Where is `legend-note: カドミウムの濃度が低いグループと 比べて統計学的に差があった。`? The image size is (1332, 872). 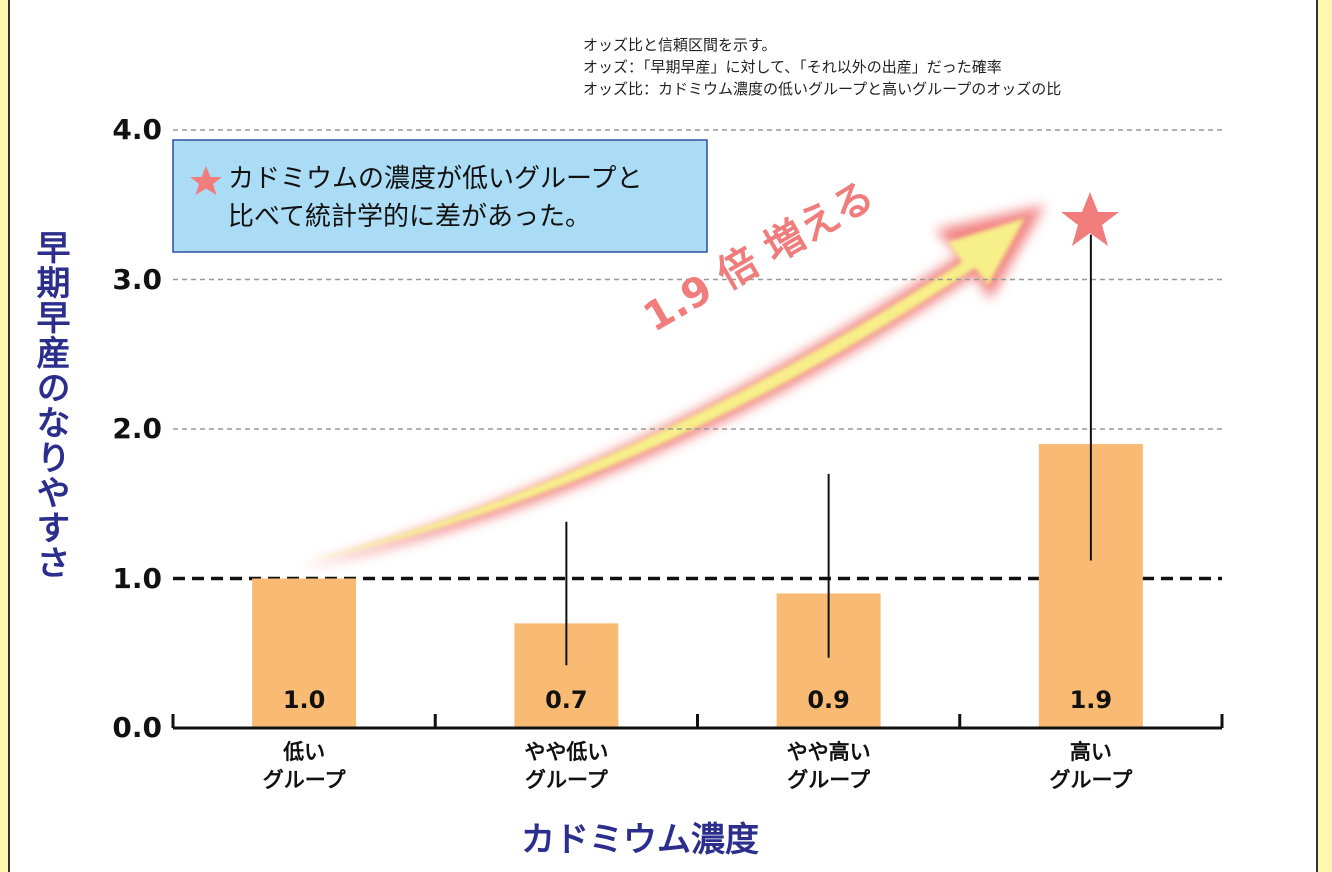
legend-note: カドミウムの濃度が低いグループと 比べて統計学的に差があった。 is located at coordinates (435, 198).